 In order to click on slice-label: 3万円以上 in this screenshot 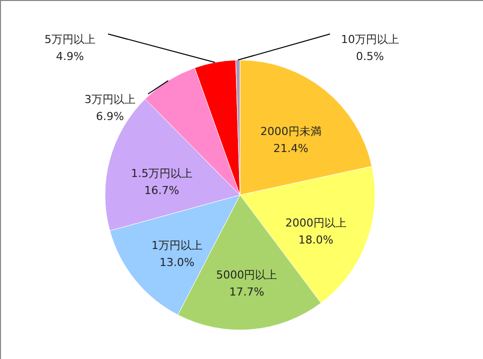, I will do `click(110, 99)`.